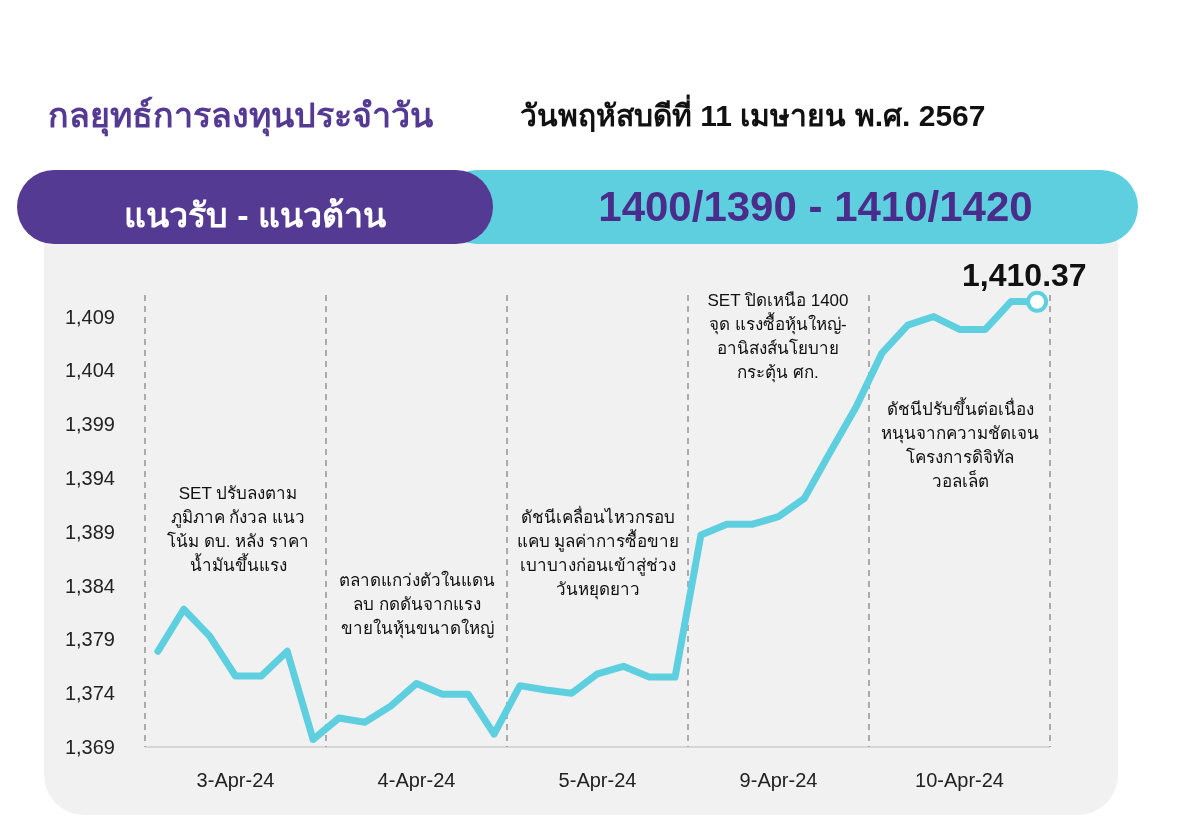 This screenshot has width=1192, height=836. I want to click on y-tick-label: 1,409, so click(89, 316).